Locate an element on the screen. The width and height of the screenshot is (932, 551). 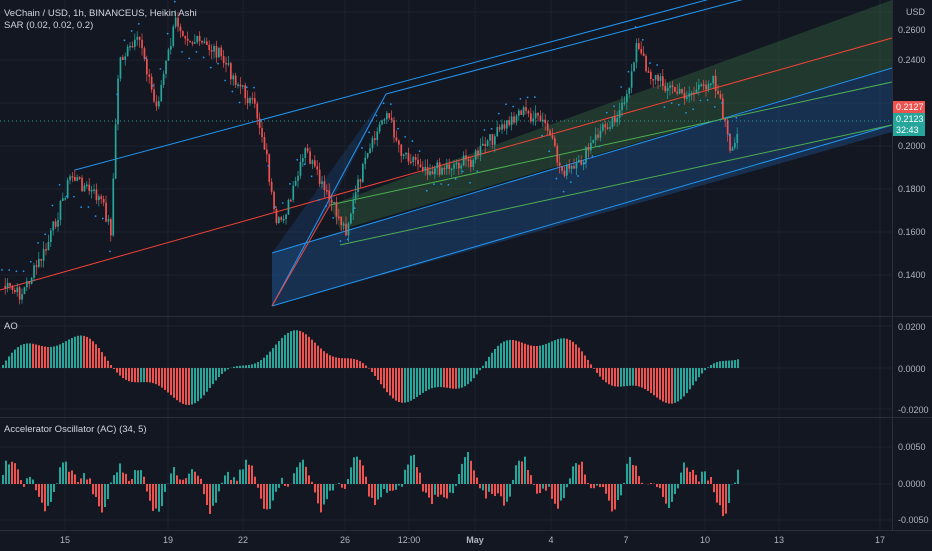
time-tick: 26 is located at coordinates (345, 540).